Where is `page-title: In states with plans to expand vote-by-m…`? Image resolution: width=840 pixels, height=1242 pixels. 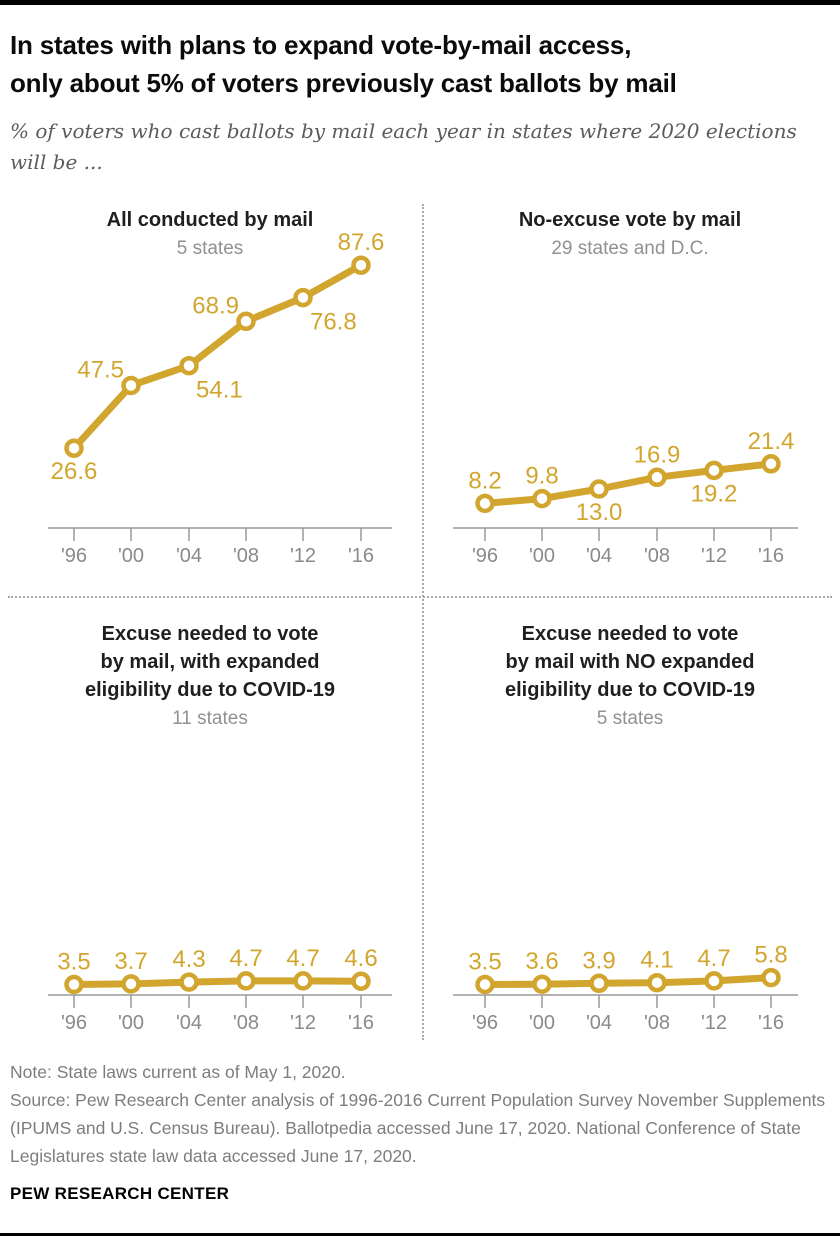
page-title: In states with plans to expand vote-by-m… is located at coordinates (421, 64).